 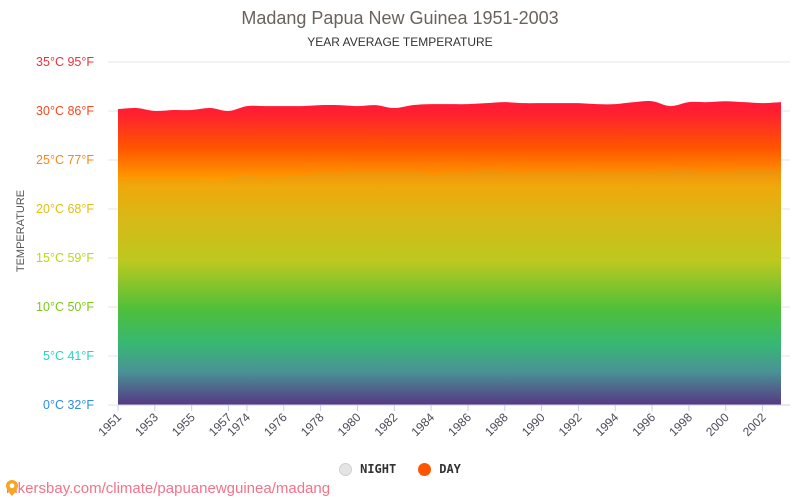 What do you see at coordinates (425, 469) in the screenshot?
I see `day-dot-icon` at bounding box center [425, 469].